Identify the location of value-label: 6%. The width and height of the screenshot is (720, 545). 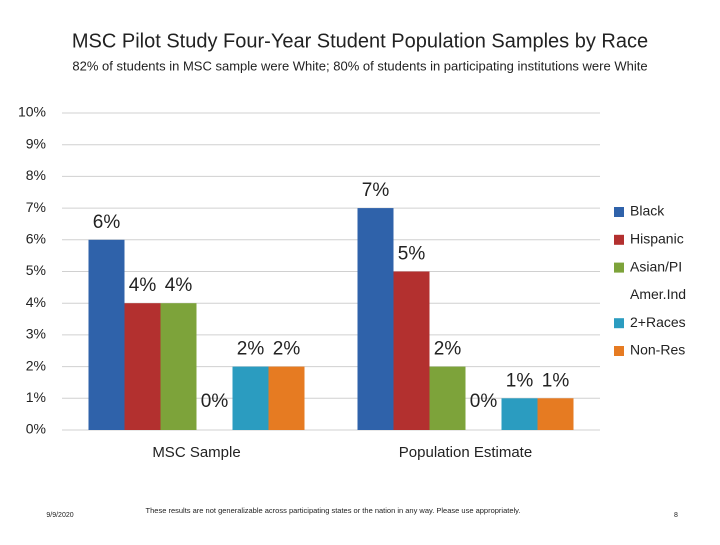
(107, 222).